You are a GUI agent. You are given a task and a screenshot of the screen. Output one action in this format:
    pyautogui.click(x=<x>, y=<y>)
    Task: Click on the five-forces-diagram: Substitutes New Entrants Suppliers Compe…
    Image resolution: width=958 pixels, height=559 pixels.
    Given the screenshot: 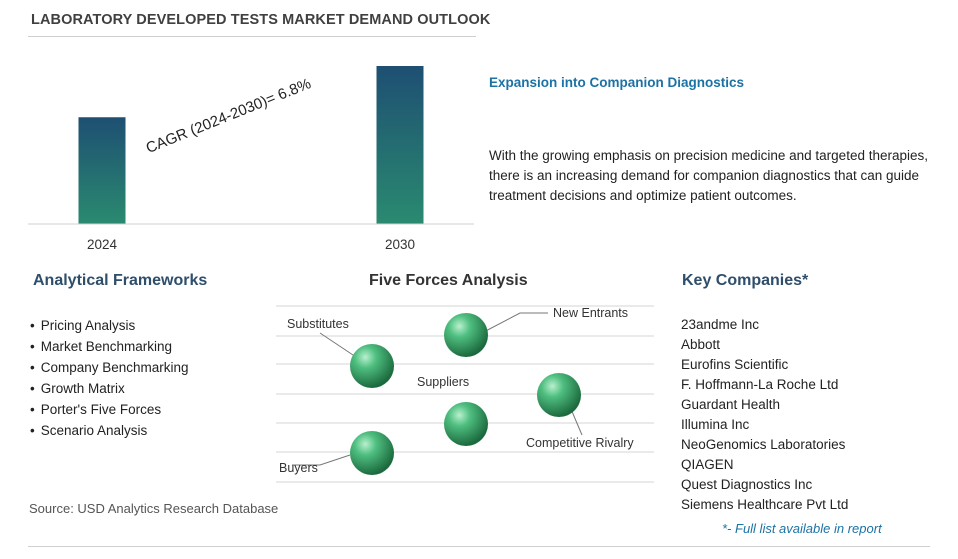 What is the action you would take?
    pyautogui.click(x=465, y=394)
    